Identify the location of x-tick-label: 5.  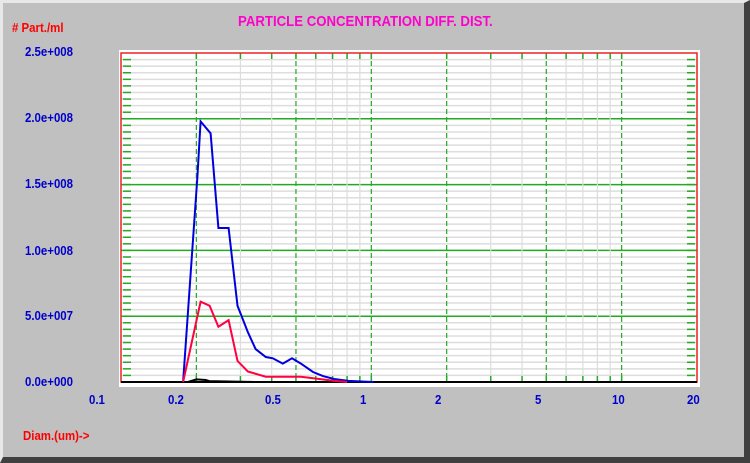
(538, 399).